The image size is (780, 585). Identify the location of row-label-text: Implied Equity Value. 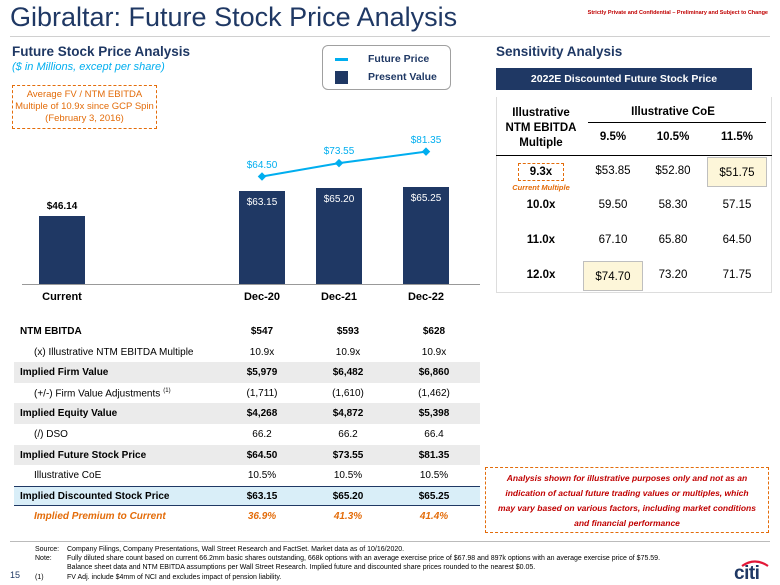
(69, 414).